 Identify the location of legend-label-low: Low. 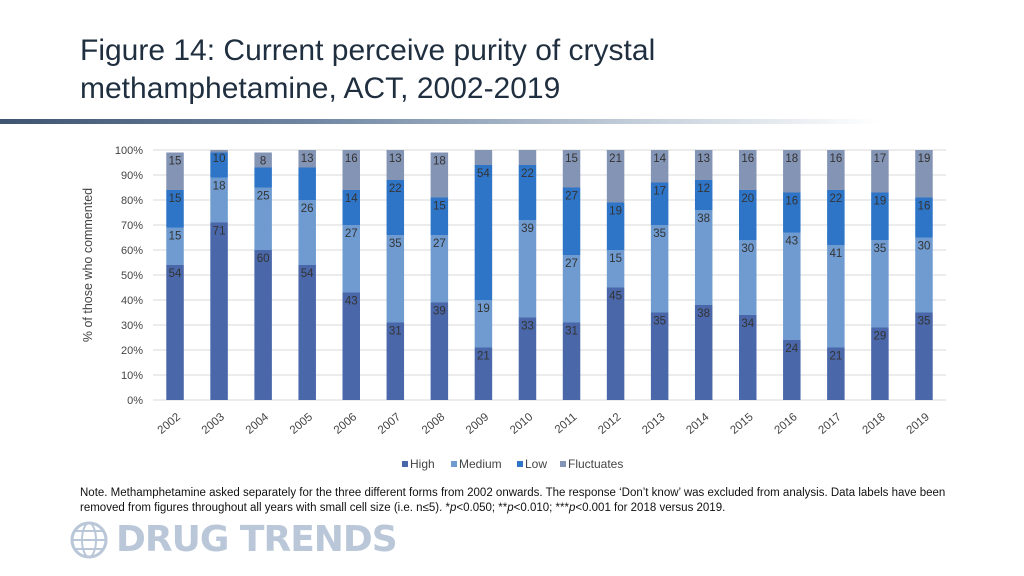
(536, 464).